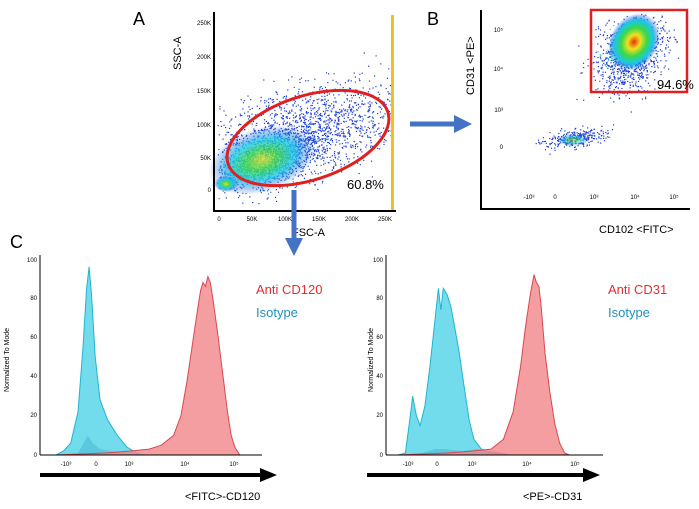 The height and width of the screenshot is (509, 699). Describe the element at coordinates (529, 198) in the screenshot. I see `panel-b-x-tick: -10³` at that location.